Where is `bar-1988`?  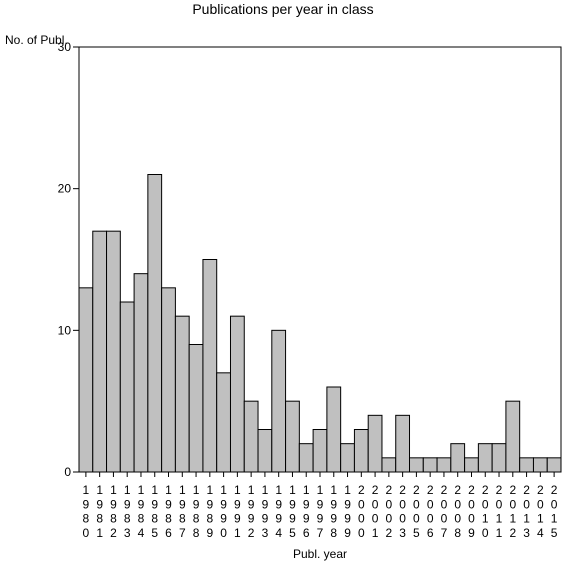
bar-1988 is located at coordinates (196, 408).